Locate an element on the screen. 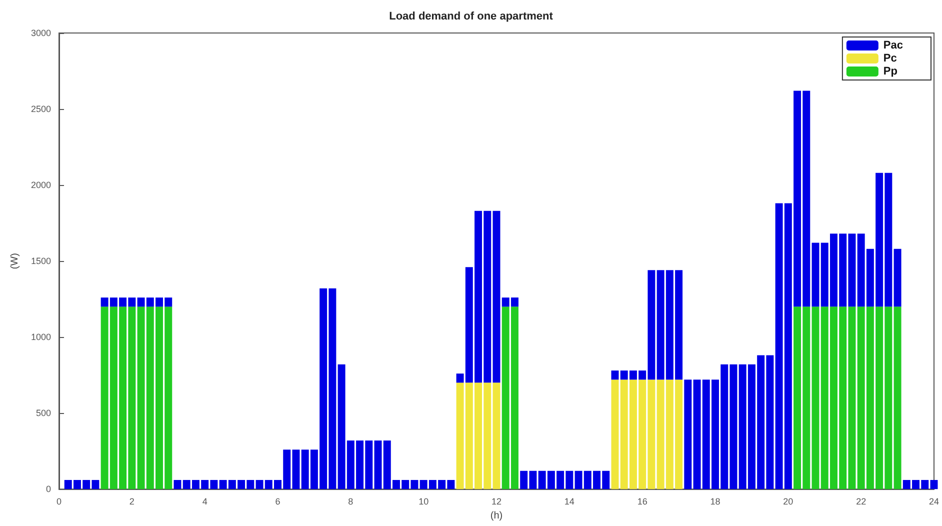 The width and height of the screenshot is (942, 526). x-tick-label: 8 is located at coordinates (351, 501).